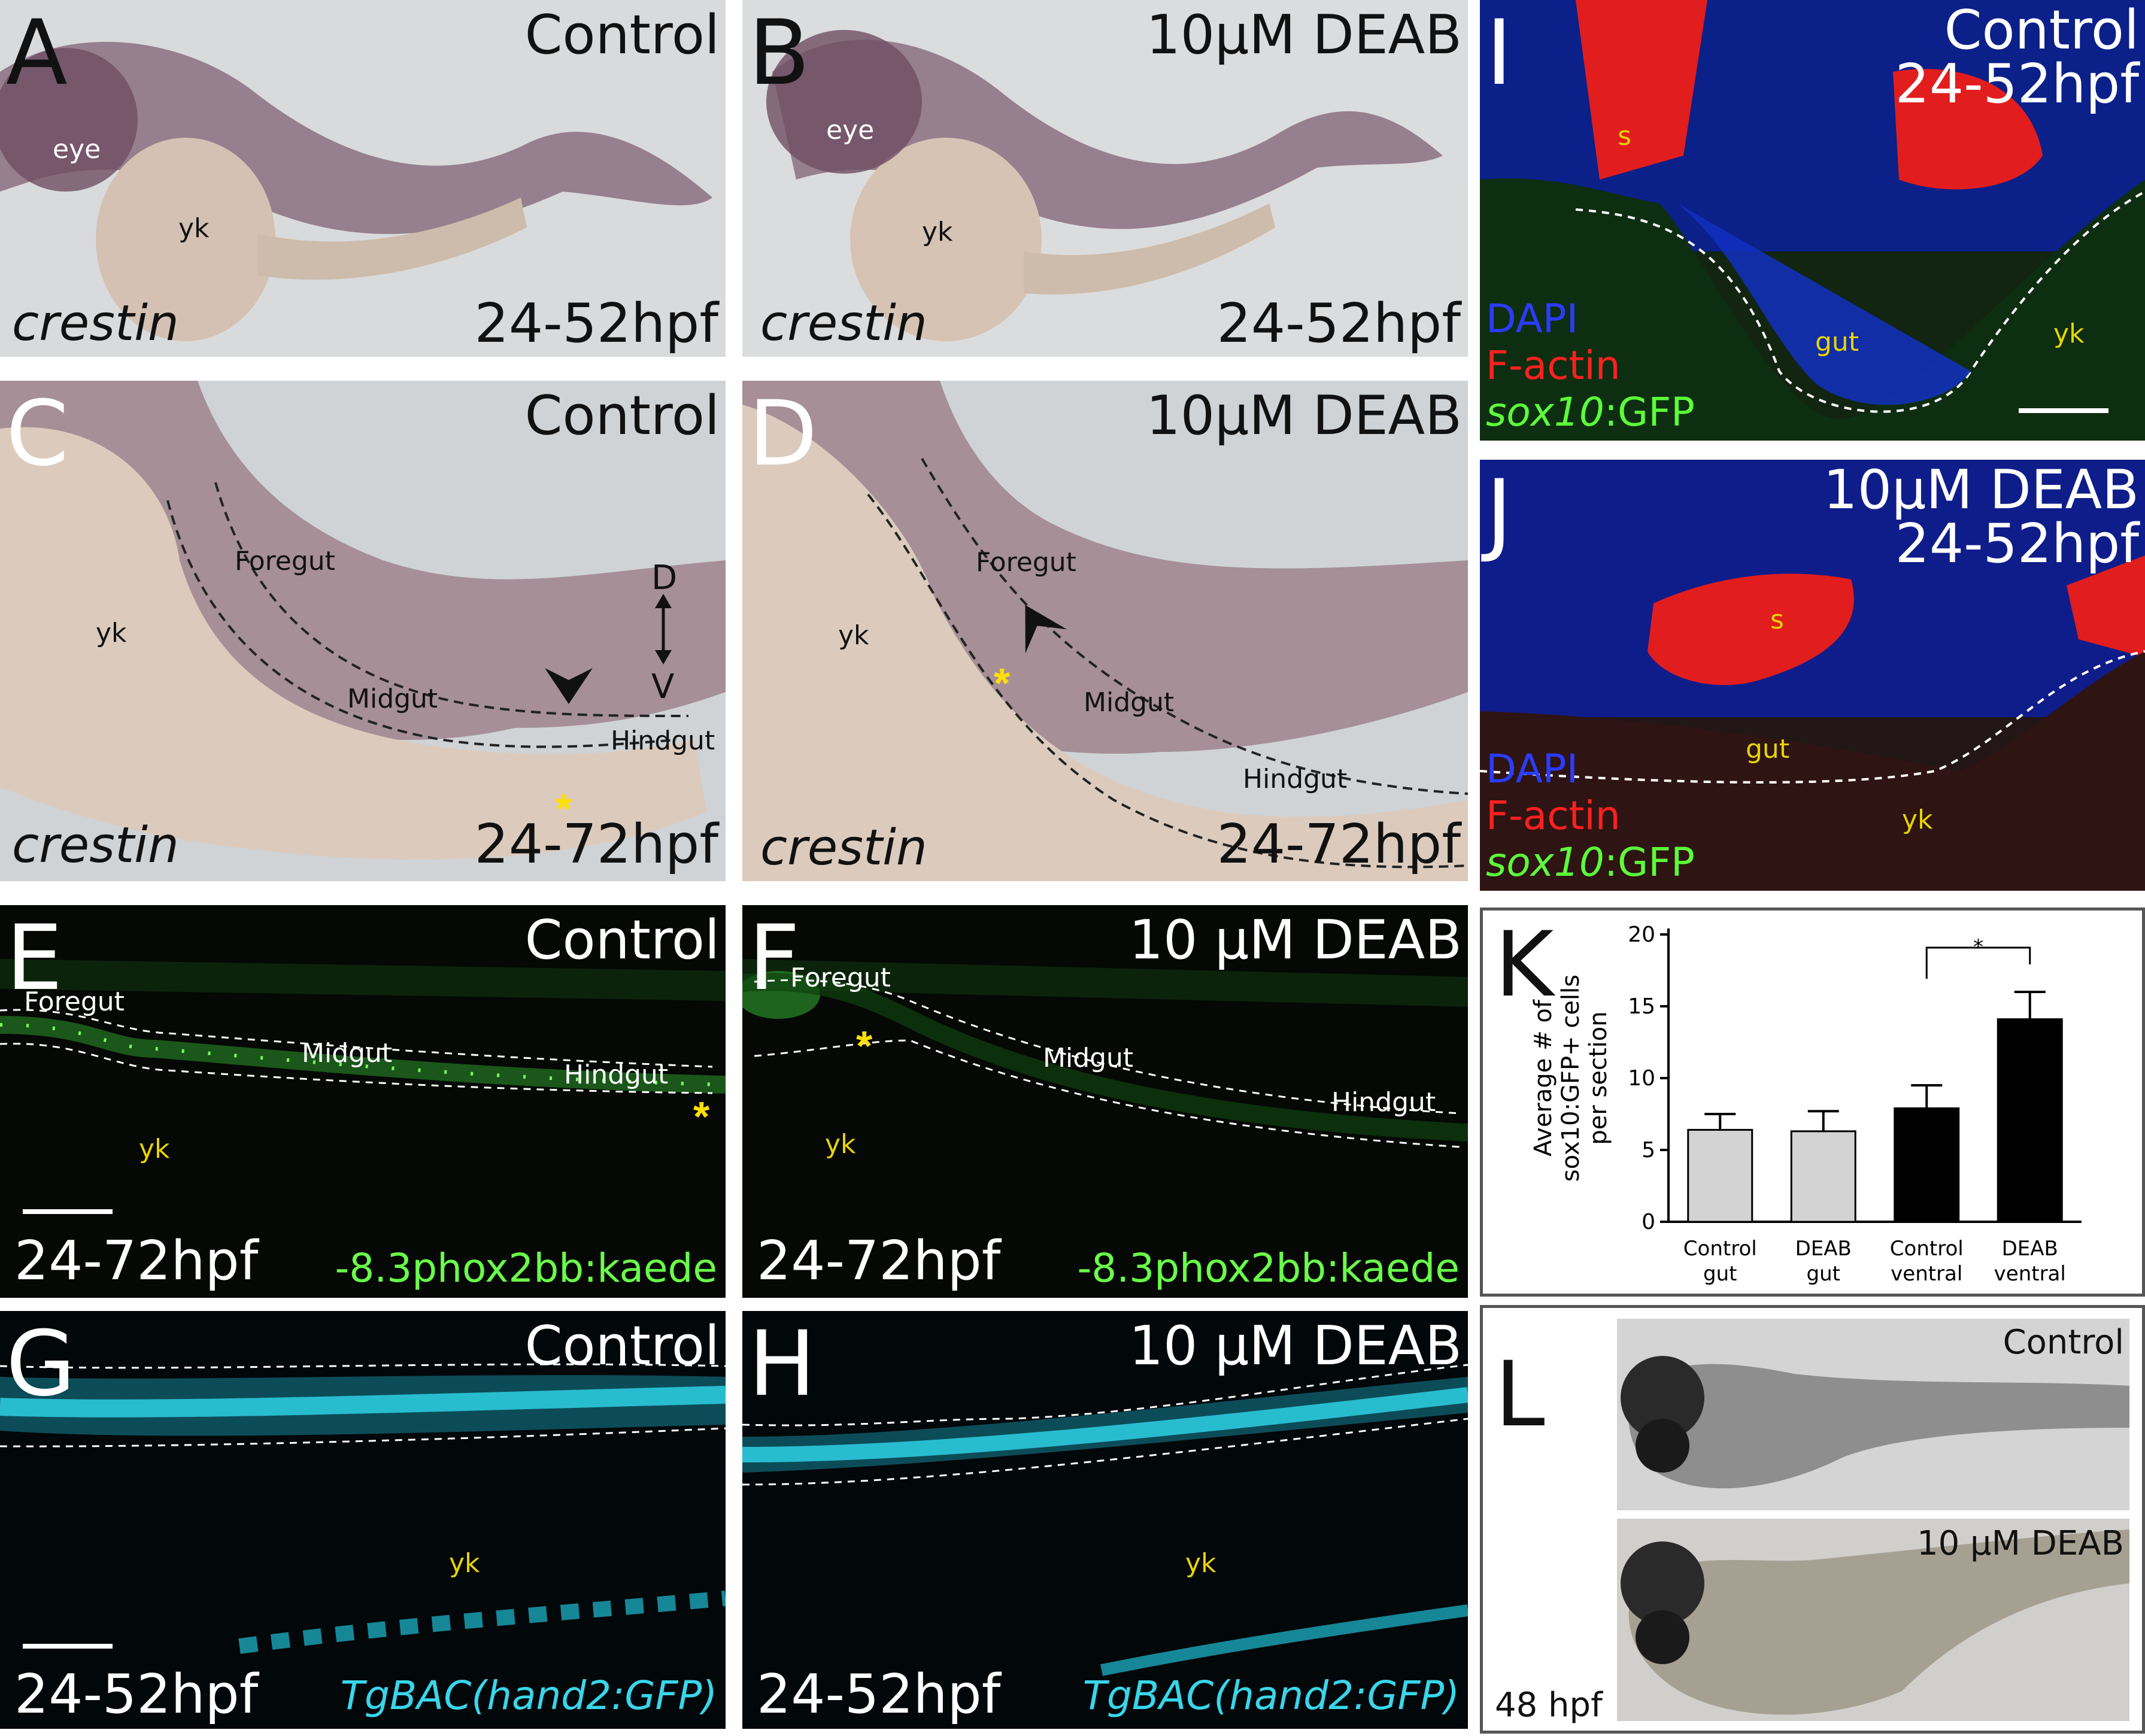 Image resolution: width=2145 pixels, height=1736 pixels. I want to click on panel-d-stage: 24-72hpf, so click(1338, 845).